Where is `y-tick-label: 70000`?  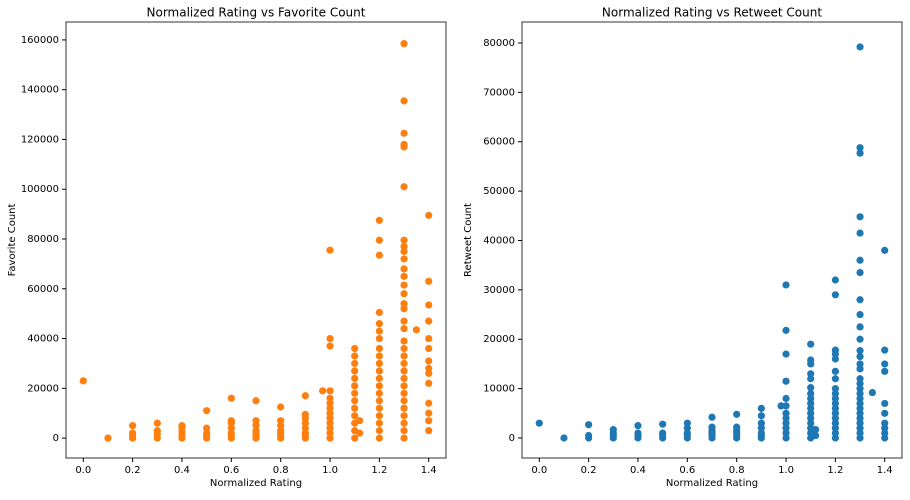
y-tick-label: 70000 is located at coordinates (499, 92).